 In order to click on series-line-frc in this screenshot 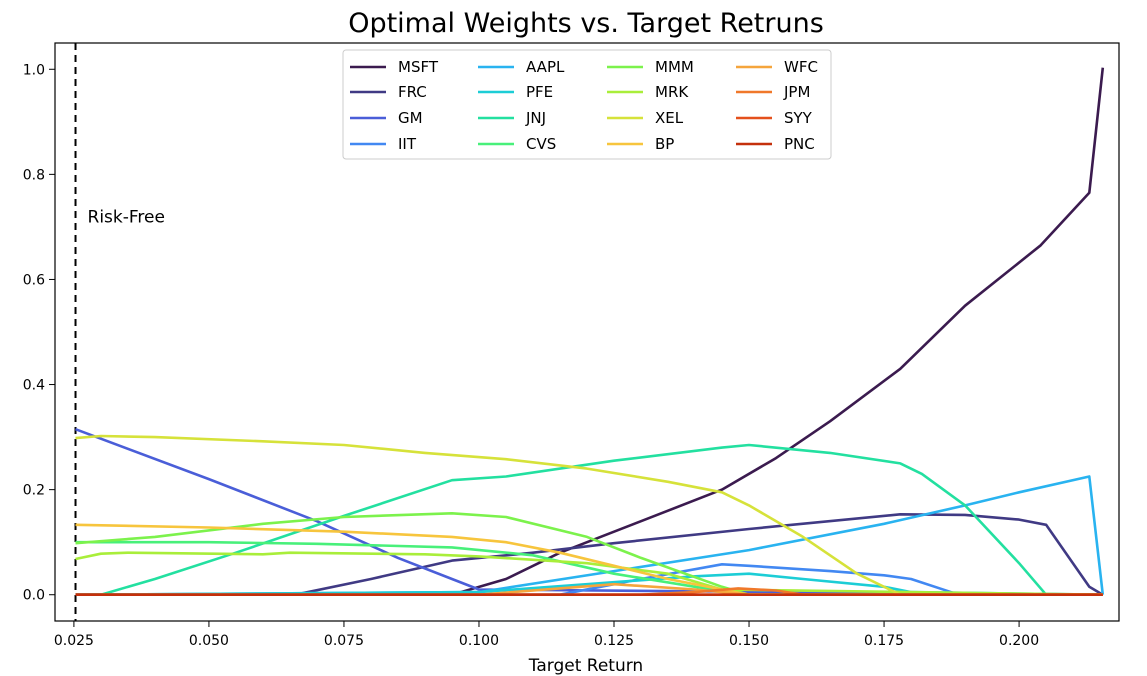, I will do `click(589, 554)`.